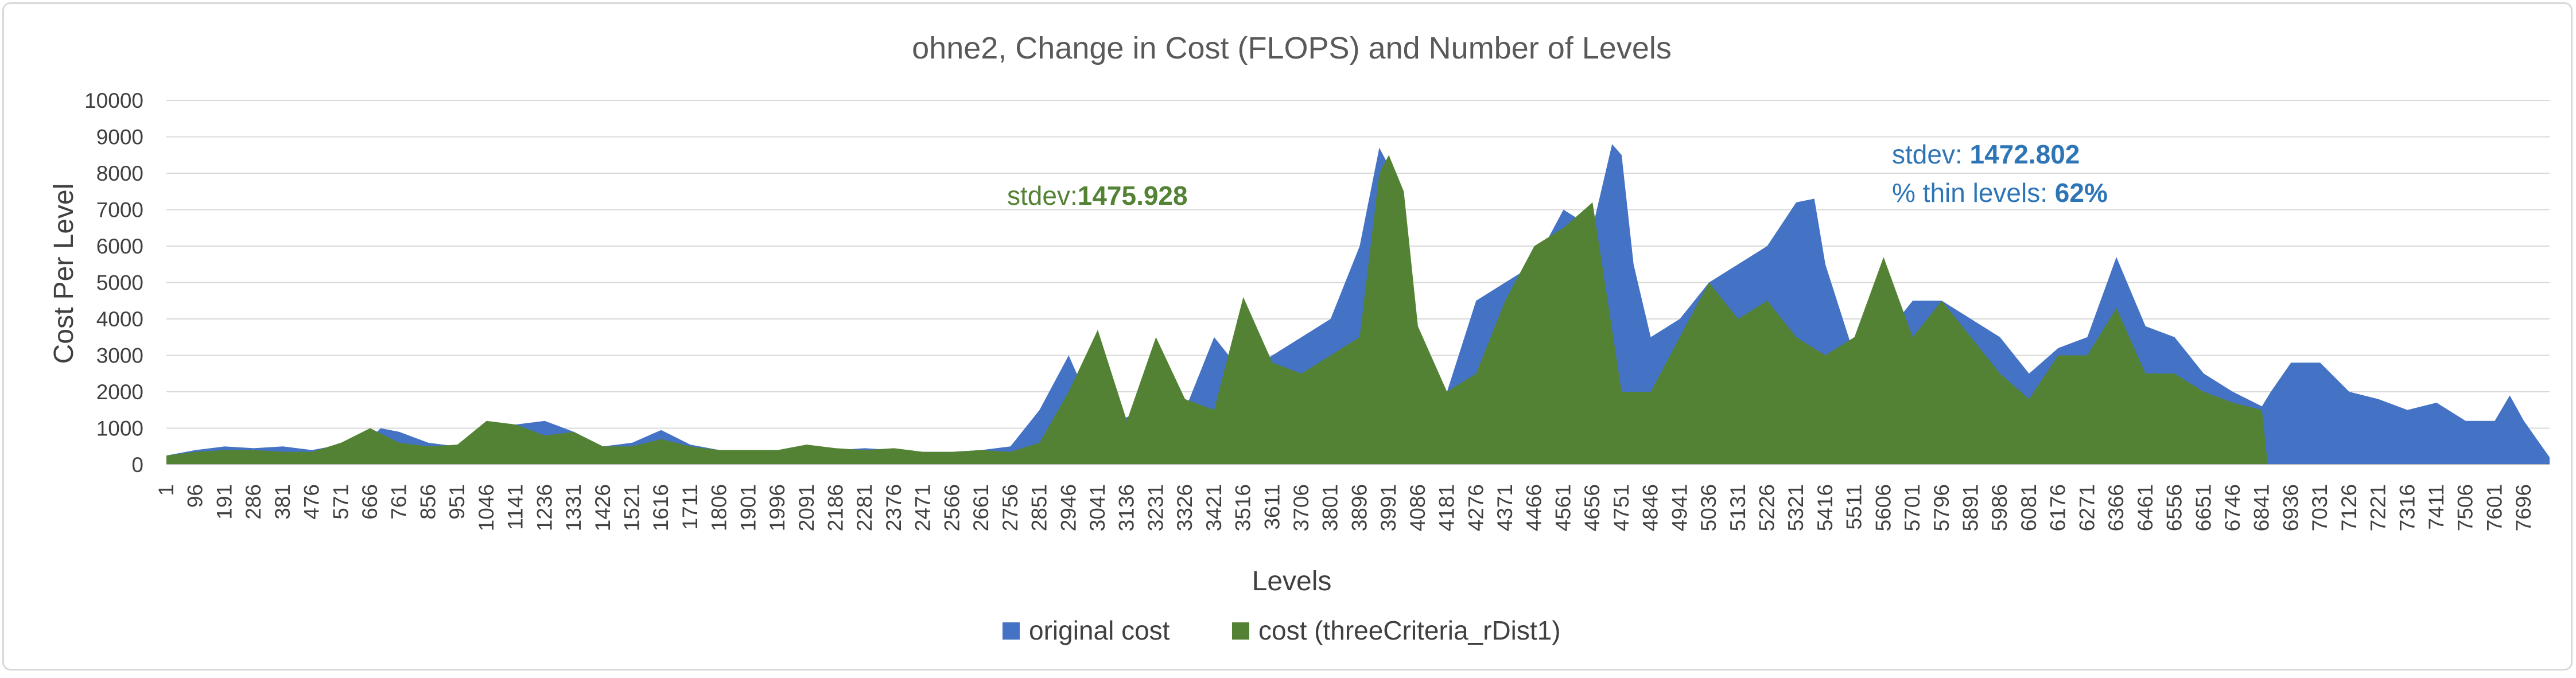 The height and width of the screenshot is (678, 2576). I want to click on x-tick-label: 4371, so click(1505, 508).